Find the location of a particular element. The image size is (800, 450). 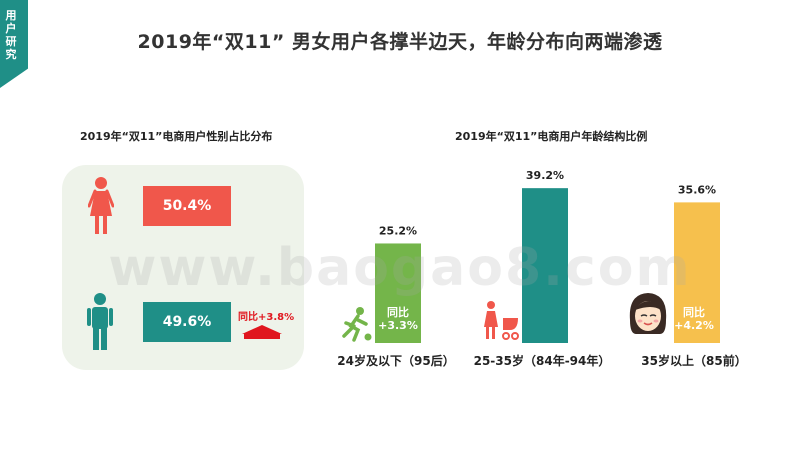

age-bar-value-label: 25.2% is located at coordinates (398, 230).